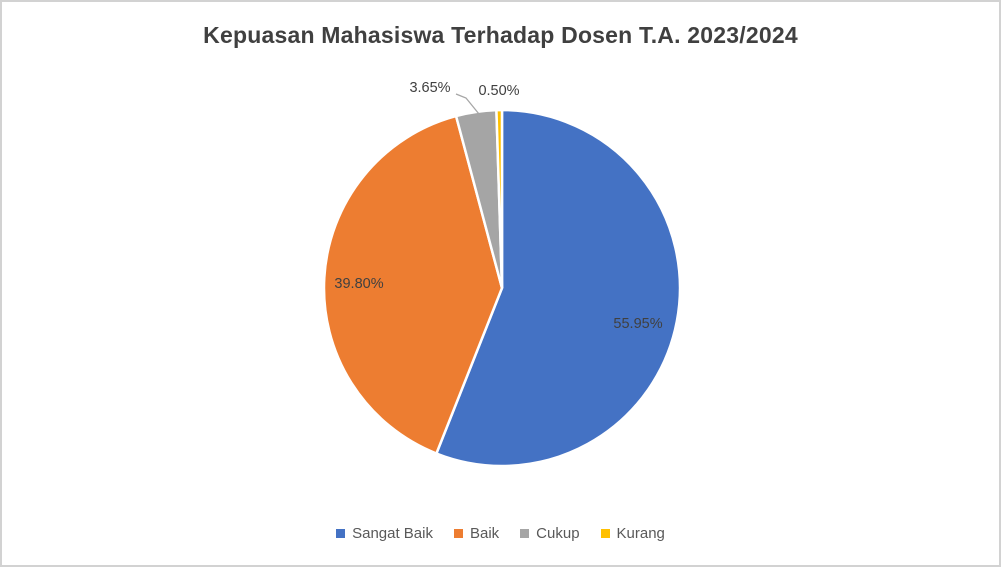 The height and width of the screenshot is (567, 1001). What do you see at coordinates (429, 88) in the screenshot?
I see `data-label-cukup: 3.65%` at bounding box center [429, 88].